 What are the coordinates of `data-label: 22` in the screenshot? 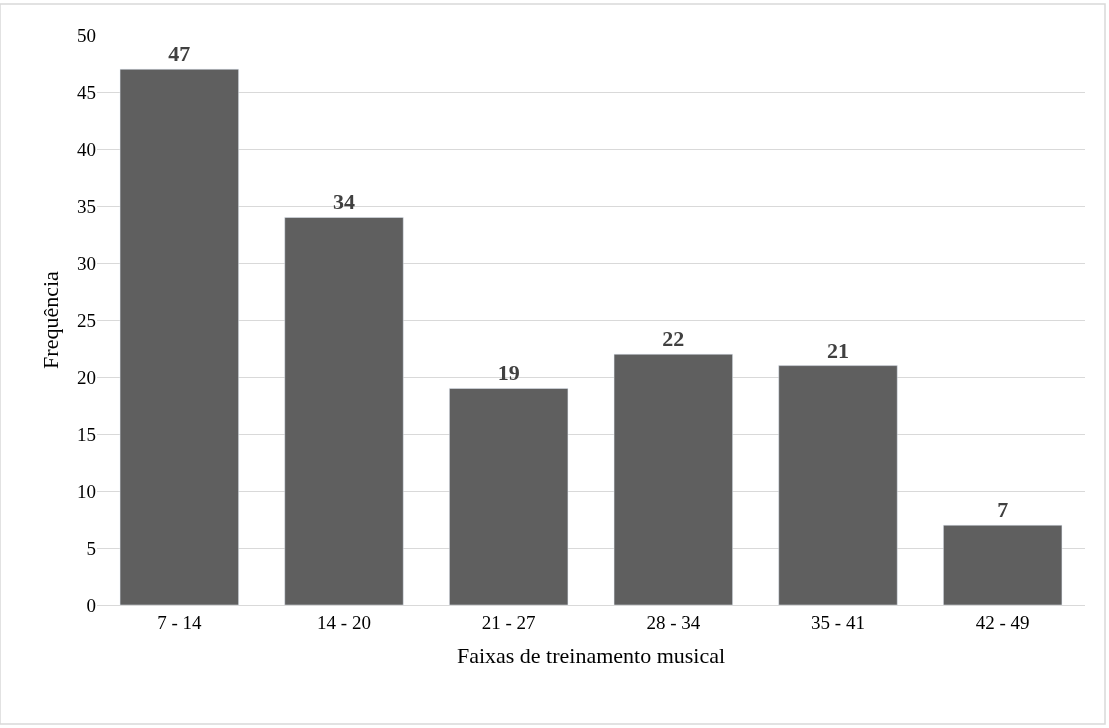 It's located at (673, 339).